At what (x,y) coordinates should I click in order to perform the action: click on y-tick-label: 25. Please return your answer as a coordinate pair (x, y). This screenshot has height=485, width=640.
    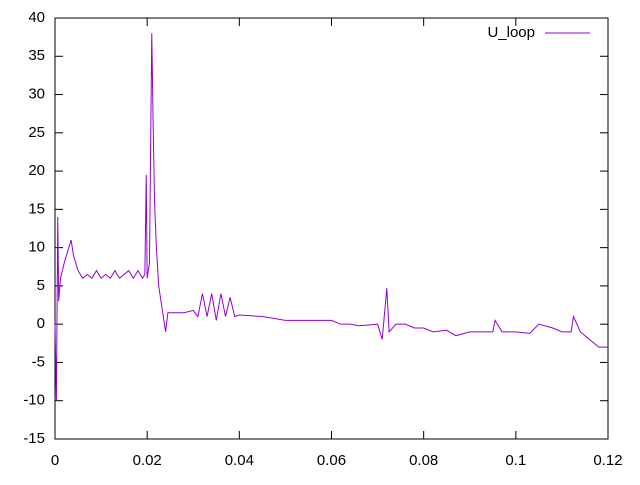
    Looking at the image, I should click on (36, 132).